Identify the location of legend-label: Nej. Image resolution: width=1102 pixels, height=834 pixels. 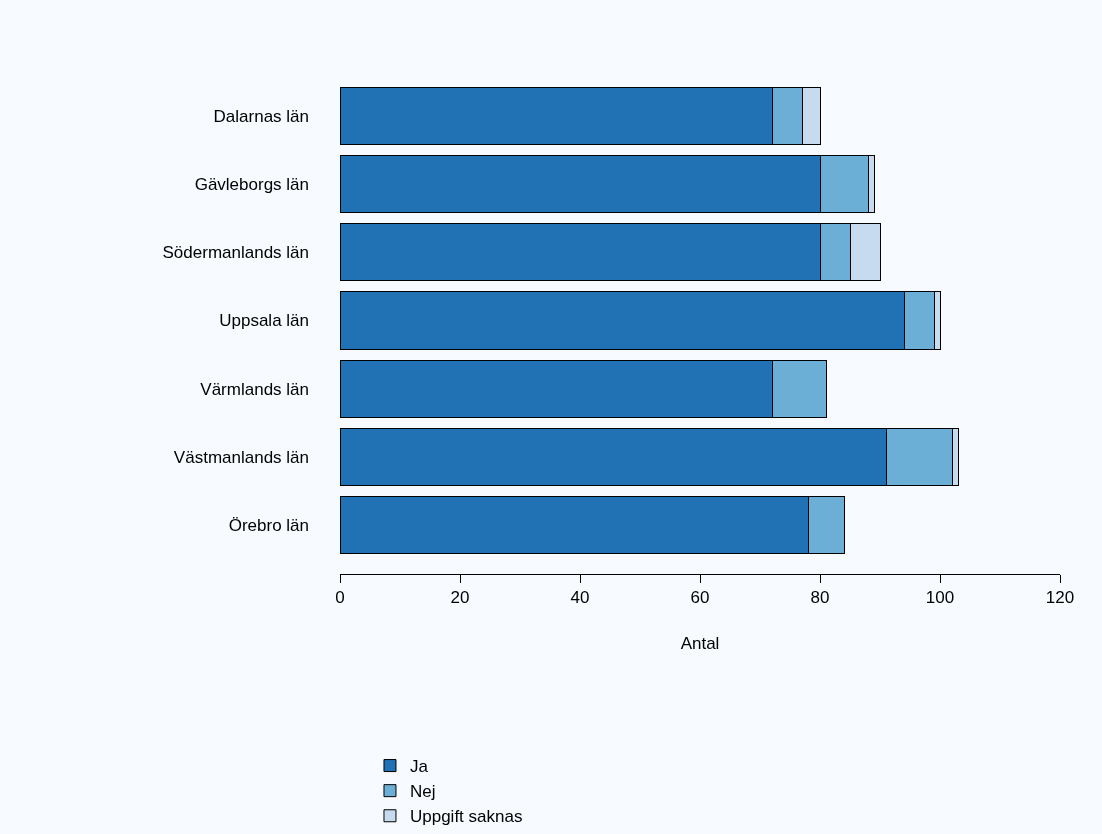
(422, 792).